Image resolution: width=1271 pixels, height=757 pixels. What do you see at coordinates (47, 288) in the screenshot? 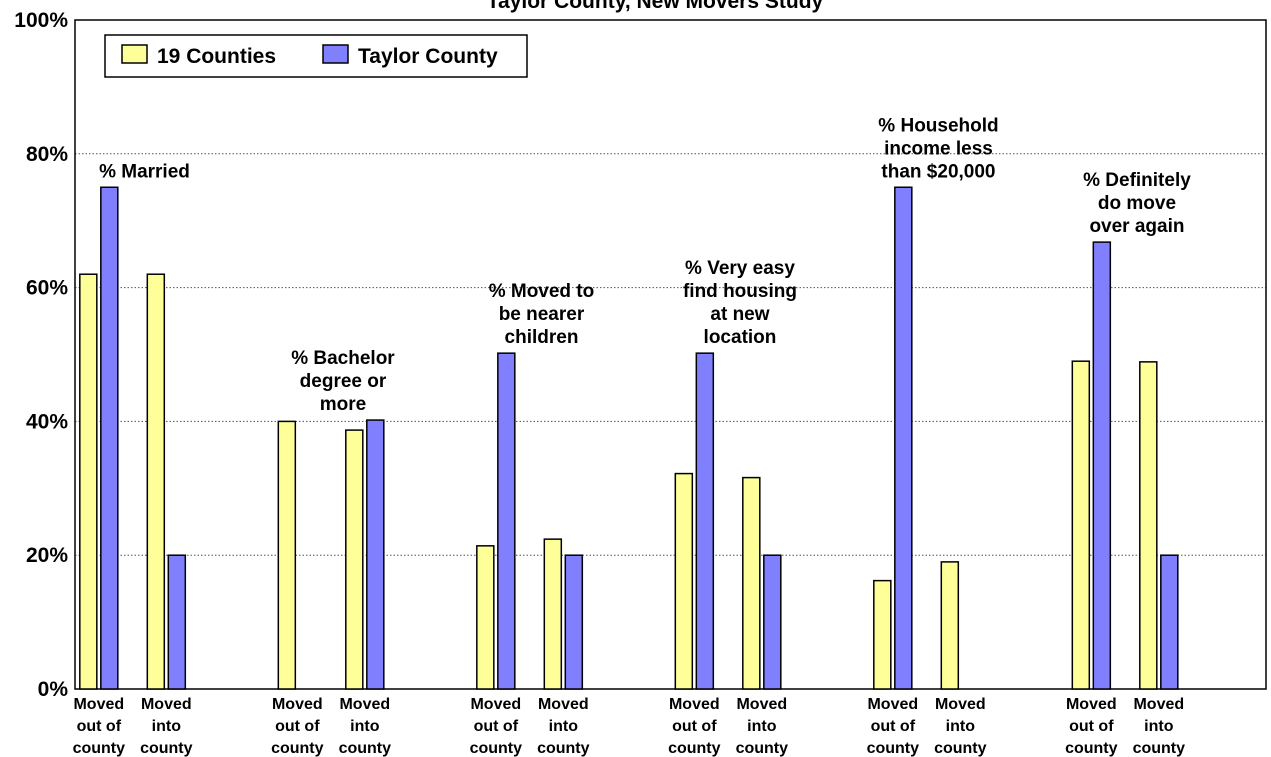
I see `y-tick-label: 60%` at bounding box center [47, 288].